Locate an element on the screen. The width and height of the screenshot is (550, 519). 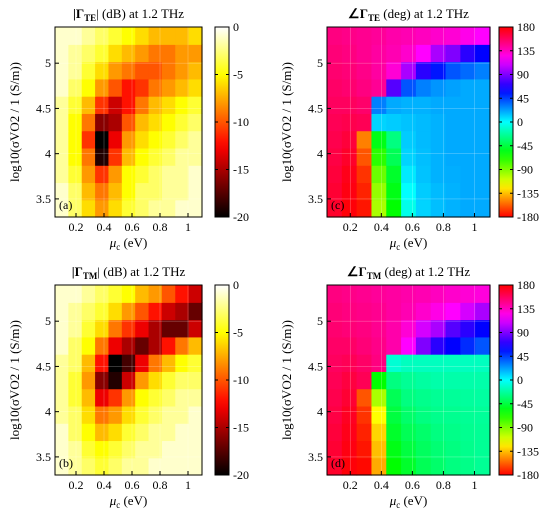
y-tick-label: 5 is located at coordinates (48, 321).